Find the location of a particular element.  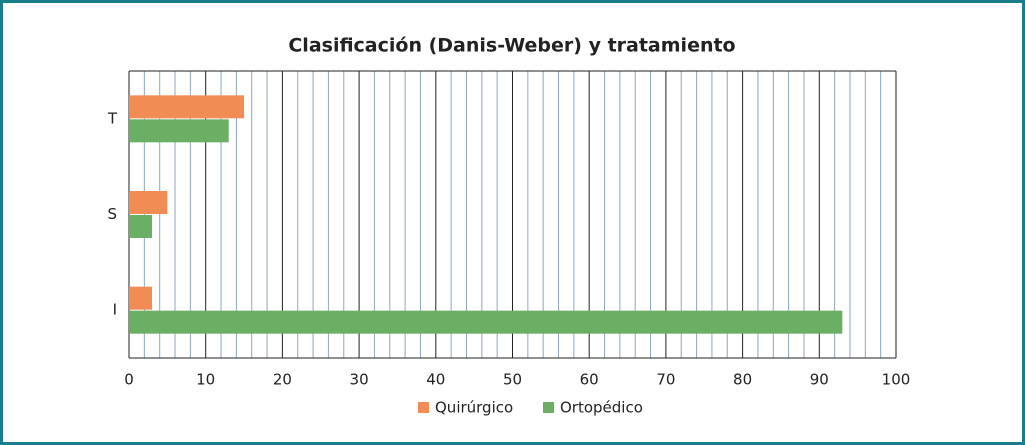

x-tick-label: 80 is located at coordinates (742, 380).